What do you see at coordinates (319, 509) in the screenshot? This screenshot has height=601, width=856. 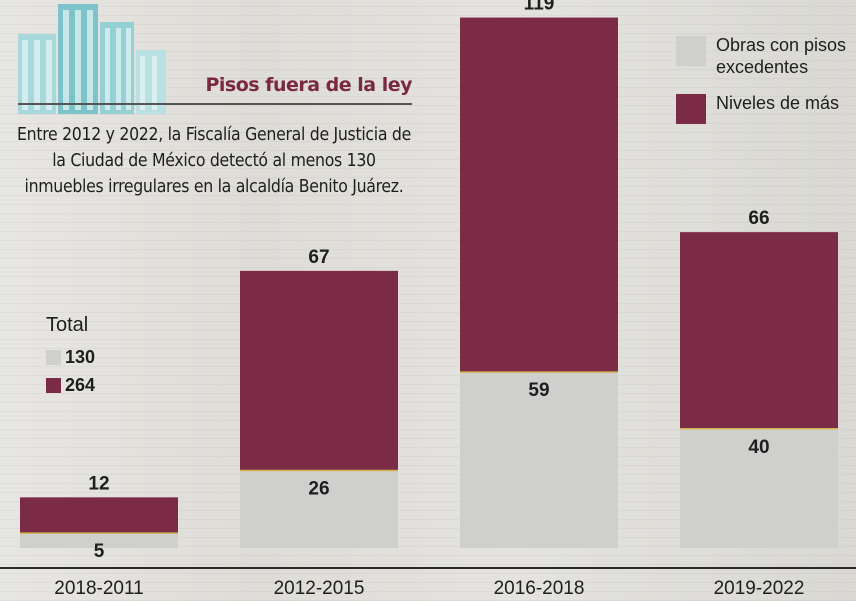 I see `bar-obras-2012-2015` at bounding box center [319, 509].